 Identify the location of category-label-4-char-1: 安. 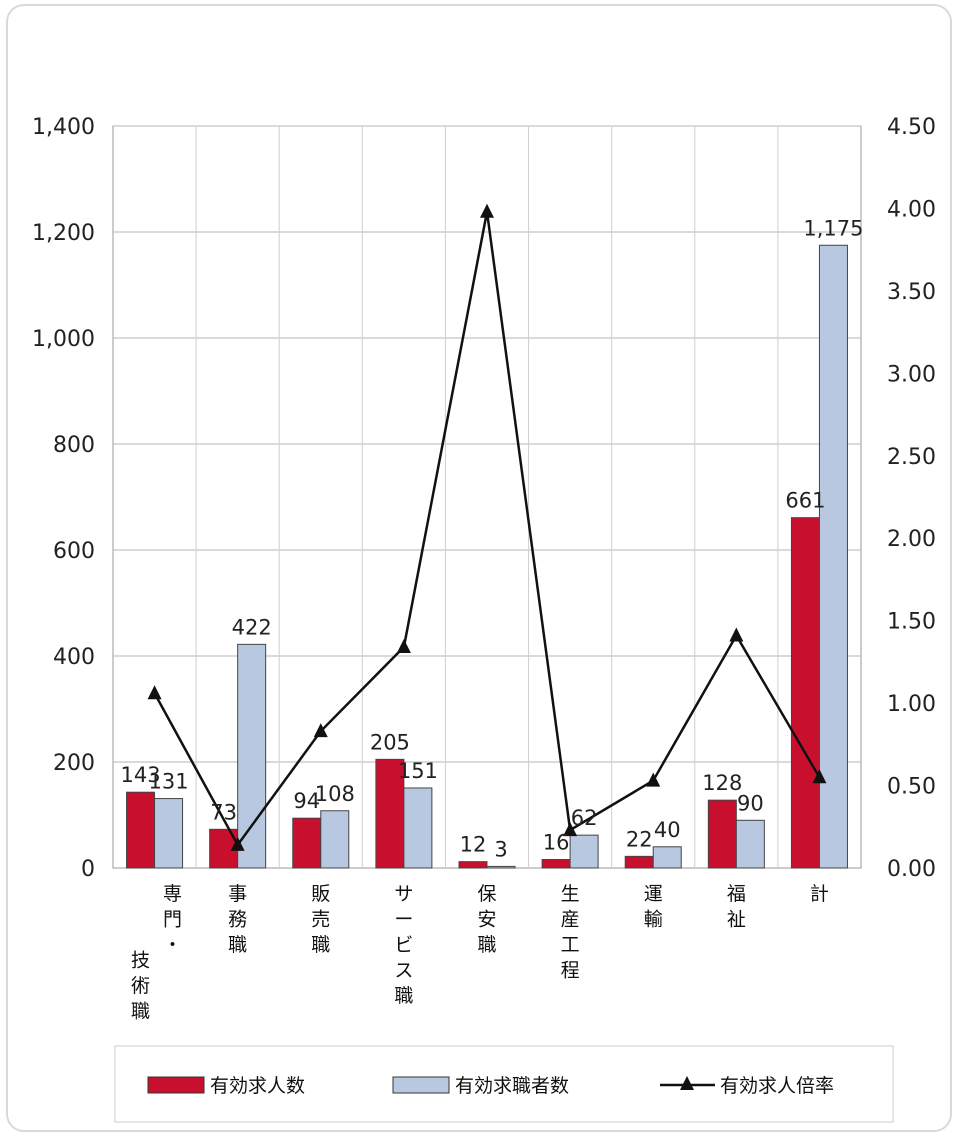
(486, 920).